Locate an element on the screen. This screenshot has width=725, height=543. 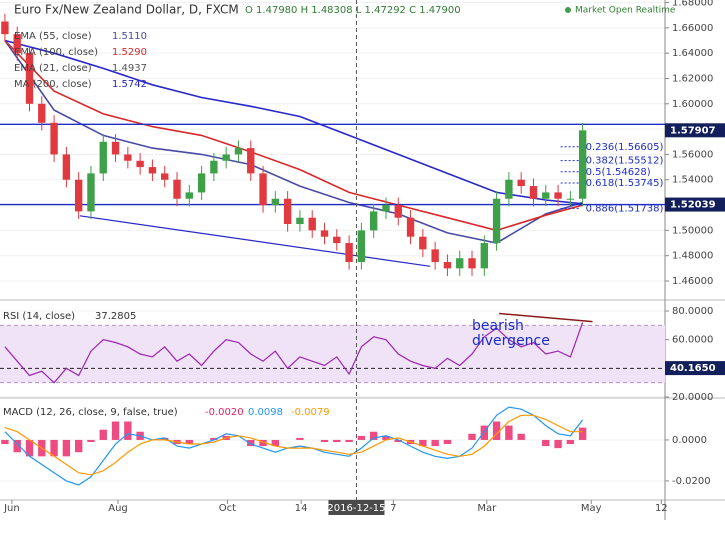
fib-label: 0.618(1.53745) is located at coordinates (625, 183).